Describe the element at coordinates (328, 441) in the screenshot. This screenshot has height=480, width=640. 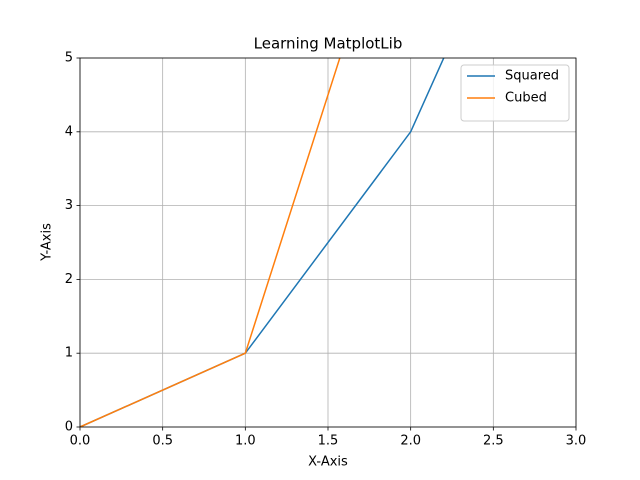
I see `x-tick-label: 1.5` at that location.